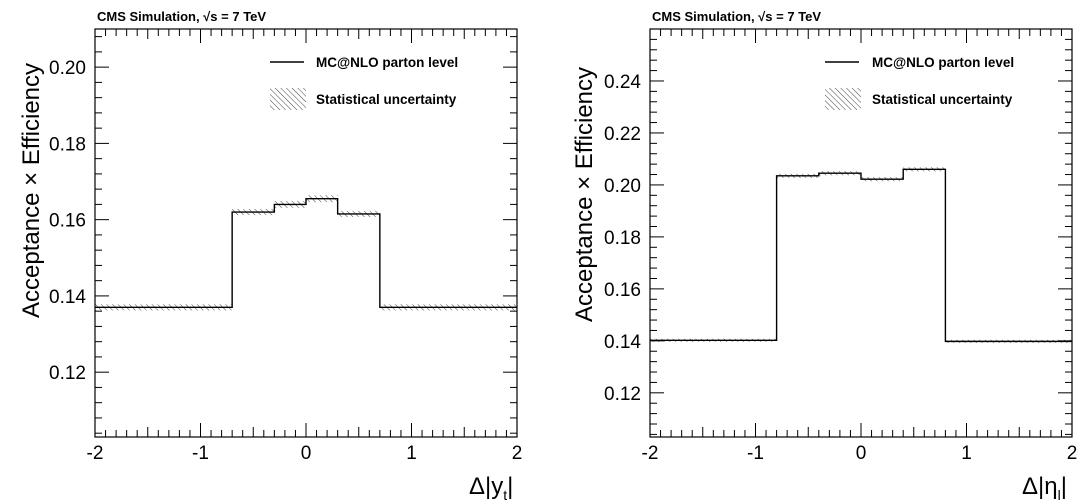  Describe the element at coordinates (491, 487) in the screenshot. I see `x-axis-label: Δ|yt|` at that location.